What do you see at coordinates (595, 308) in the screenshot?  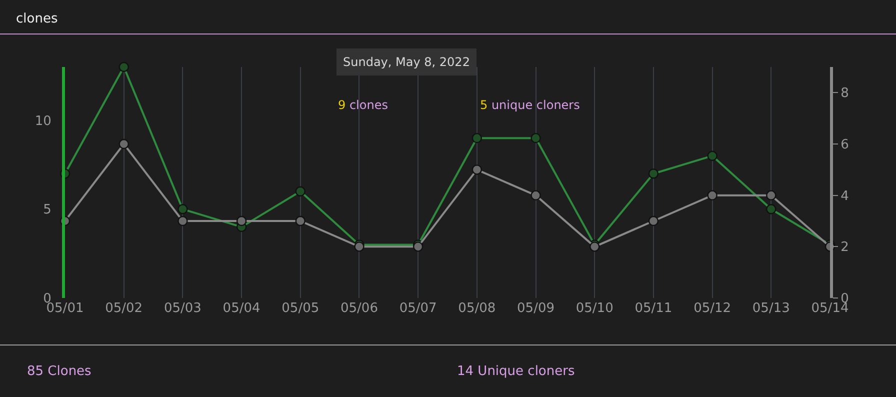 I see `x-tick-label: 05/10` at bounding box center [595, 308].